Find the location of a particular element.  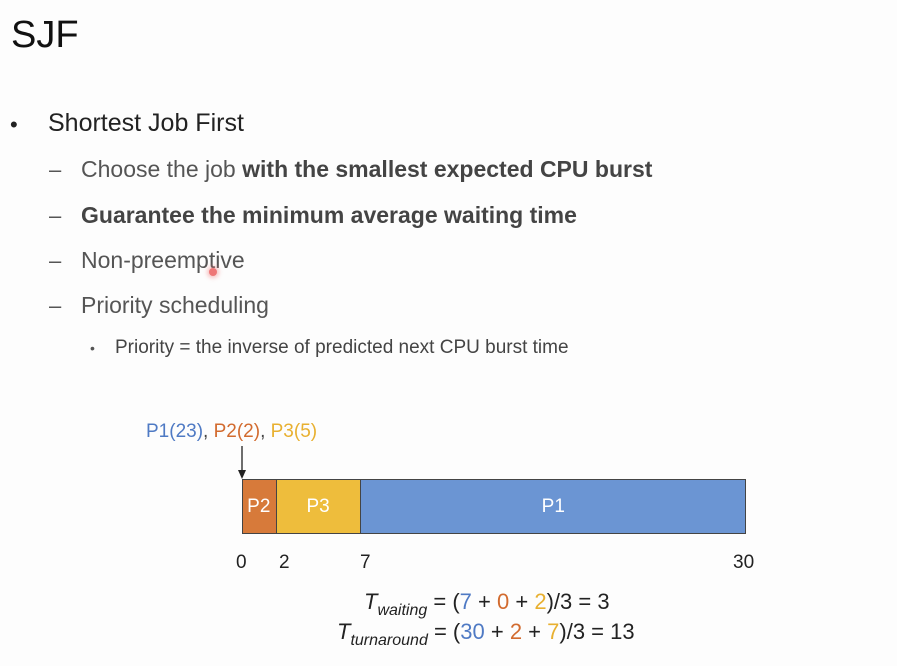

bullet-priority-scheduling: Priority scheduling is located at coordinates (175, 305).